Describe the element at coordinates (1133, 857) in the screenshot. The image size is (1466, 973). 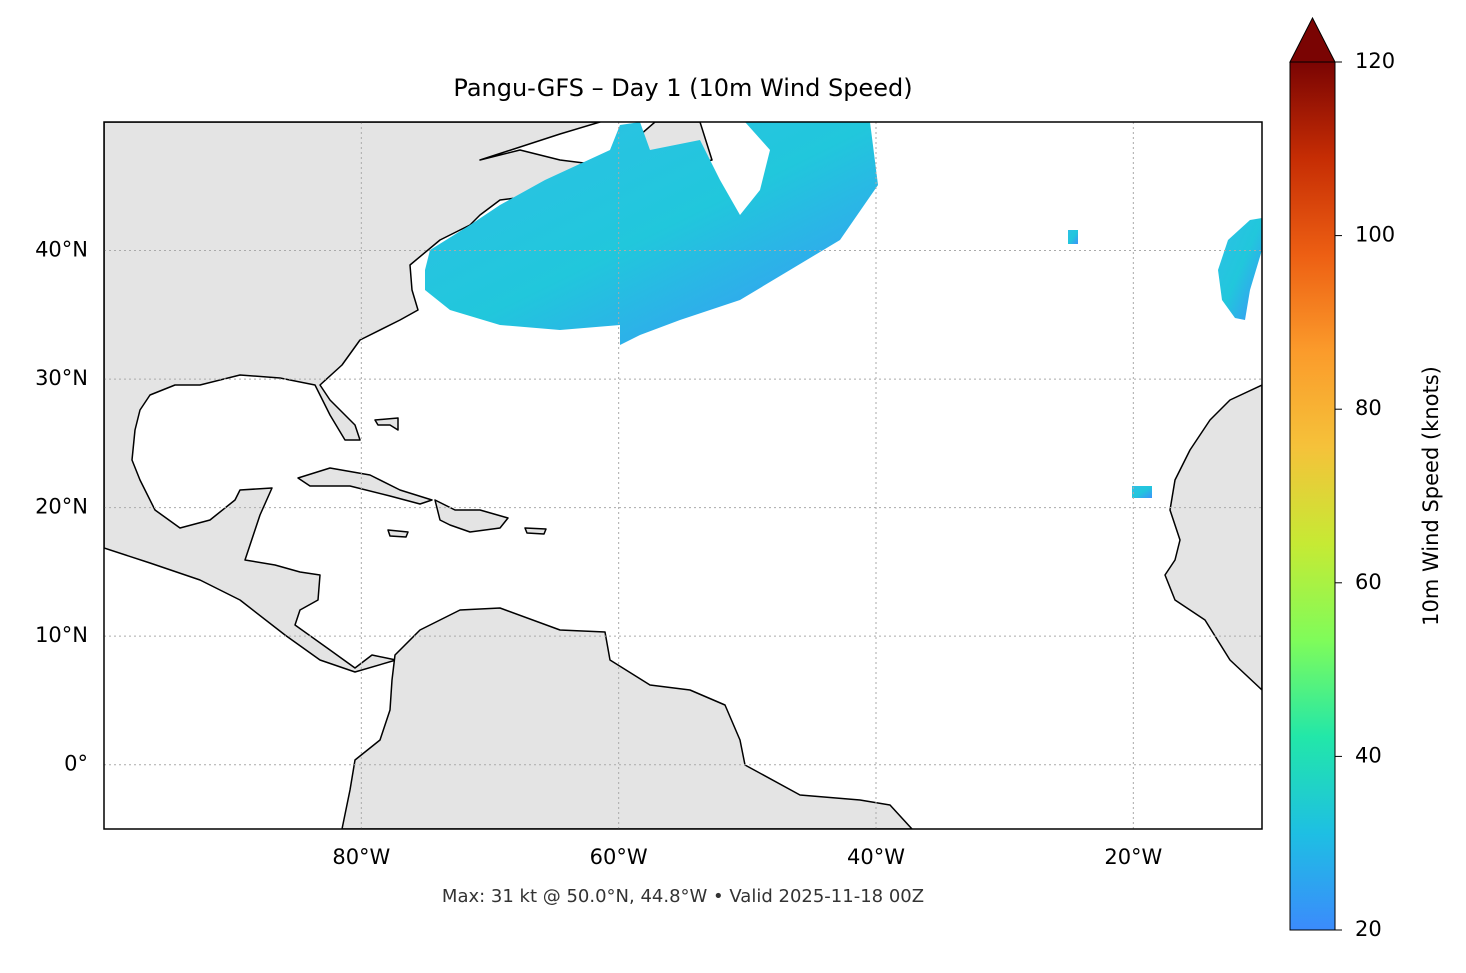
I see `x-tick-label: 20°W` at that location.